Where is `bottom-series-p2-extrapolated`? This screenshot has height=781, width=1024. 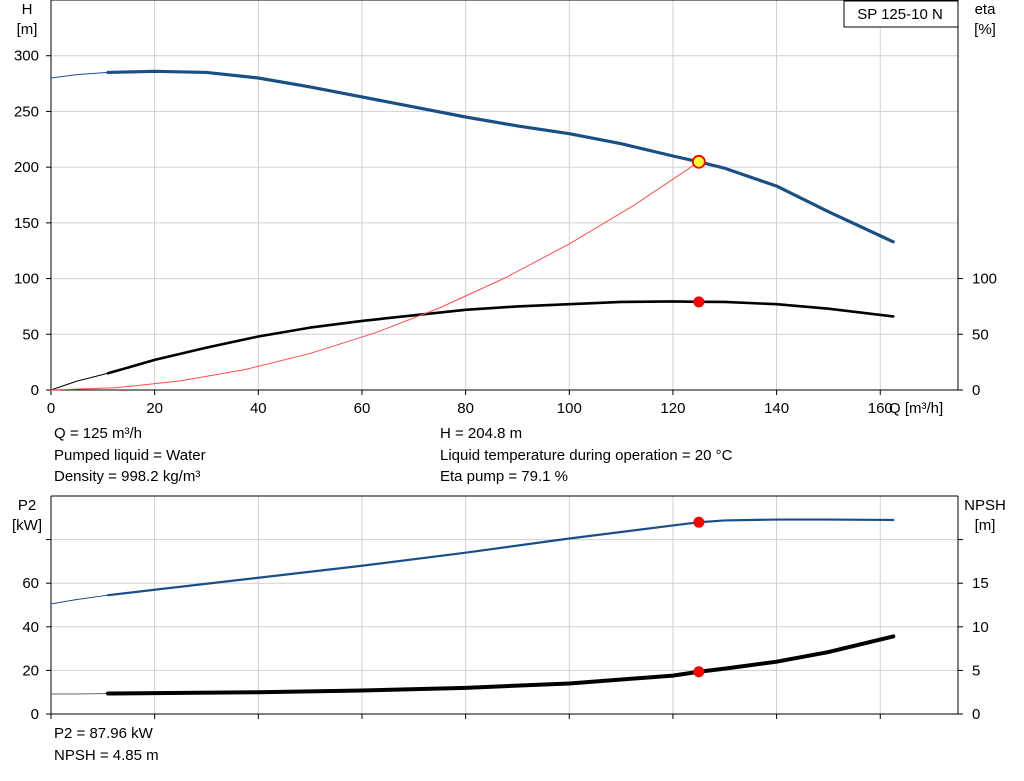 bottom-series-p2-extrapolated is located at coordinates (79, 599).